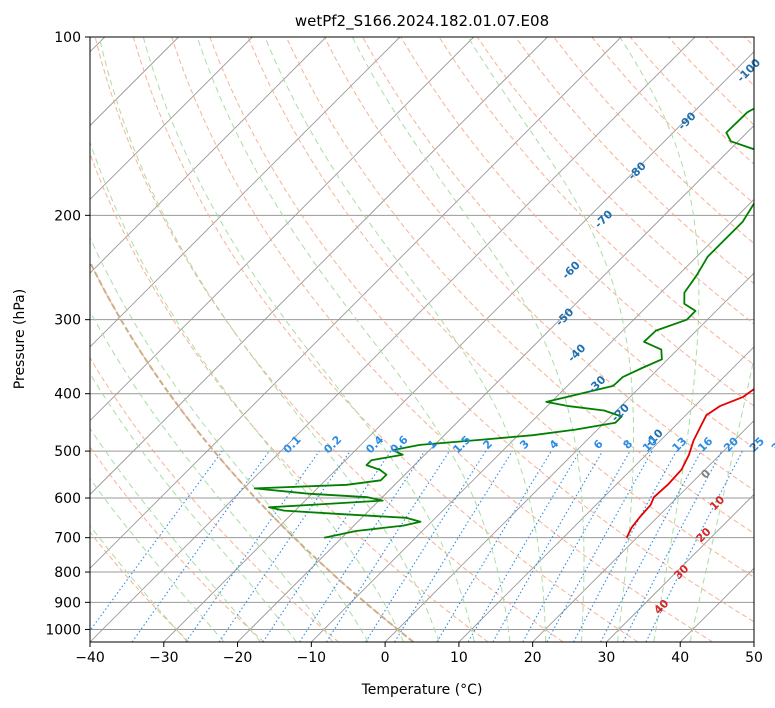 The width and height of the screenshot is (775, 708). I want to click on temperature-profile-line, so click(689, 463).